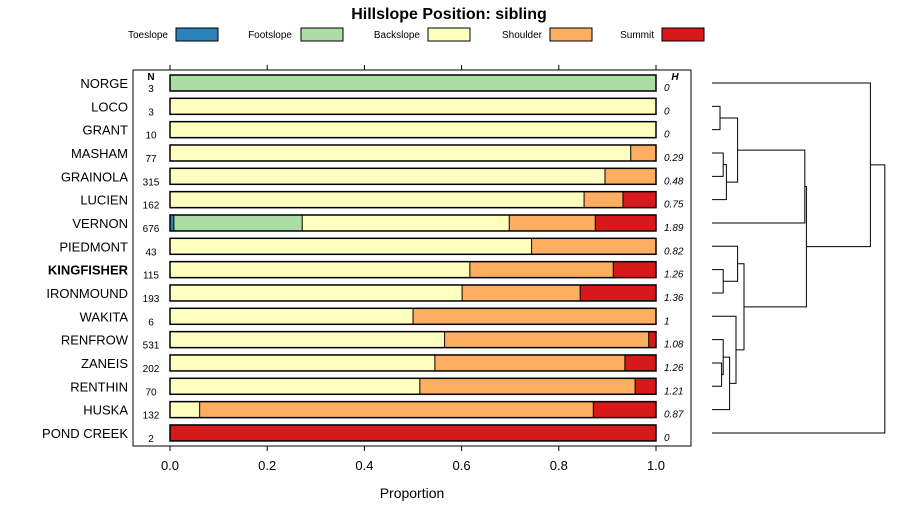 This screenshot has width=900, height=525. Describe the element at coordinates (364, 465) in the screenshot. I see `x-tick-label: 0.4` at that location.